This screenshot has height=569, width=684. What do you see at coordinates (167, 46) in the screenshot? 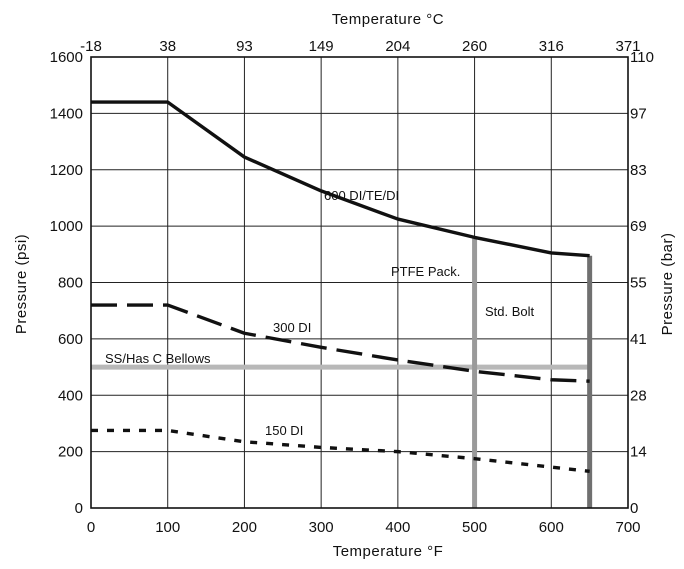
I see `x-top-tick-label: 38` at bounding box center [167, 46].